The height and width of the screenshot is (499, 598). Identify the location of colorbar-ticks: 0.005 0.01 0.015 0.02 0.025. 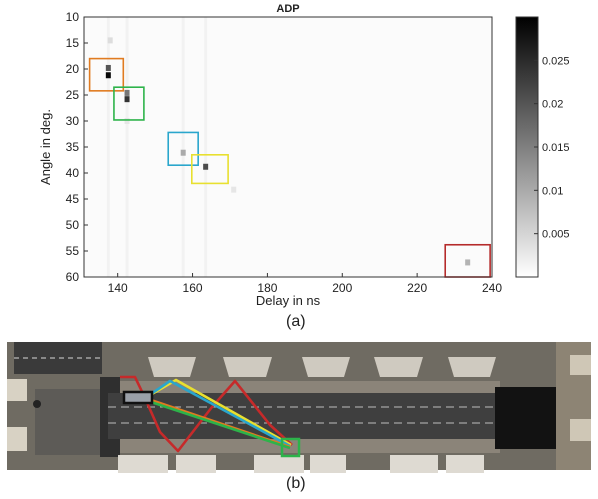
(552, 148).